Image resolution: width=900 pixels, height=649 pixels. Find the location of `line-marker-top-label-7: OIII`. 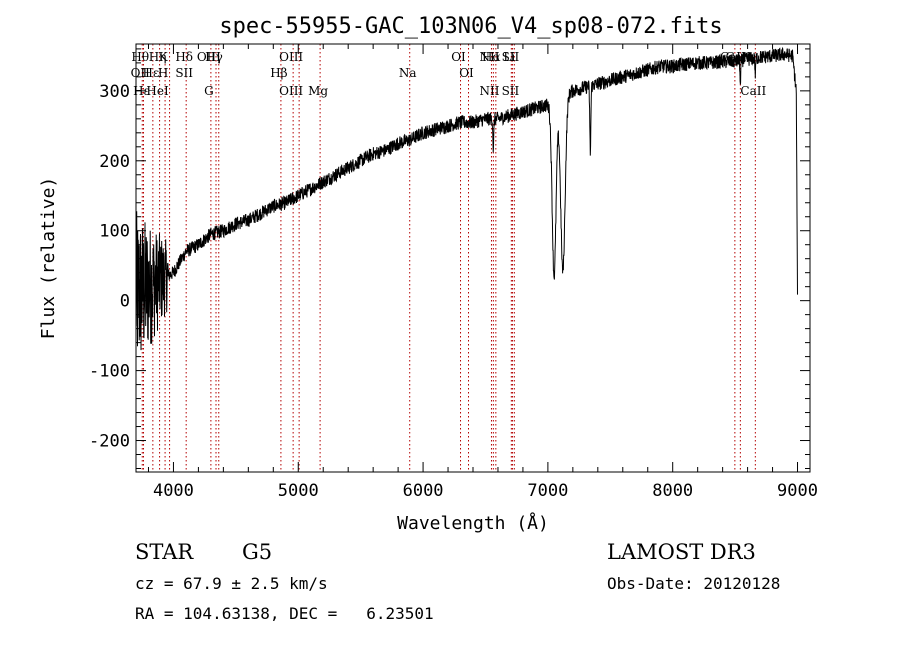

line-marker-top-label-7: OIII is located at coordinates (209, 57).